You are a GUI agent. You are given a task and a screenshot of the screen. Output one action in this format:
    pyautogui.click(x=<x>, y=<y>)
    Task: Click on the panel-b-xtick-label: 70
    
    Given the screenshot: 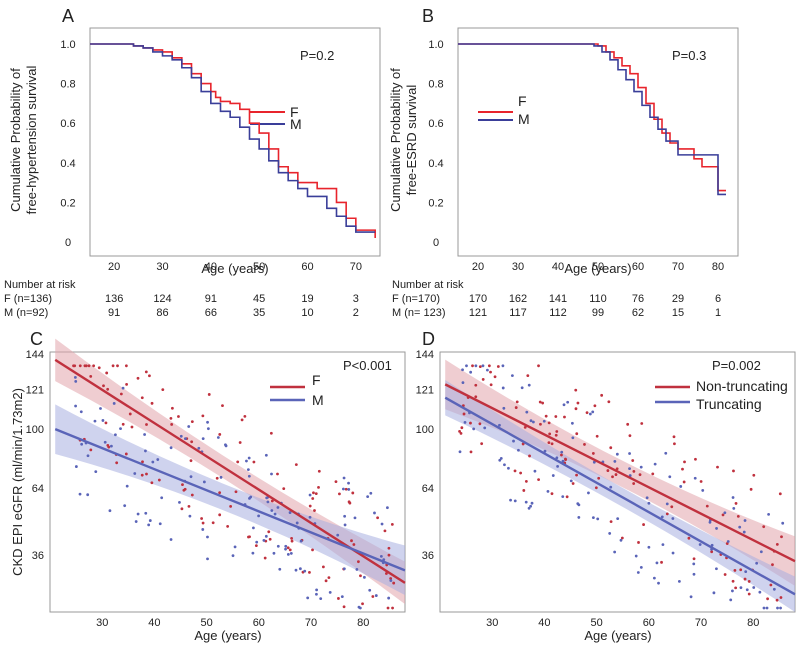 What is the action you would take?
    pyautogui.click(x=678, y=267)
    